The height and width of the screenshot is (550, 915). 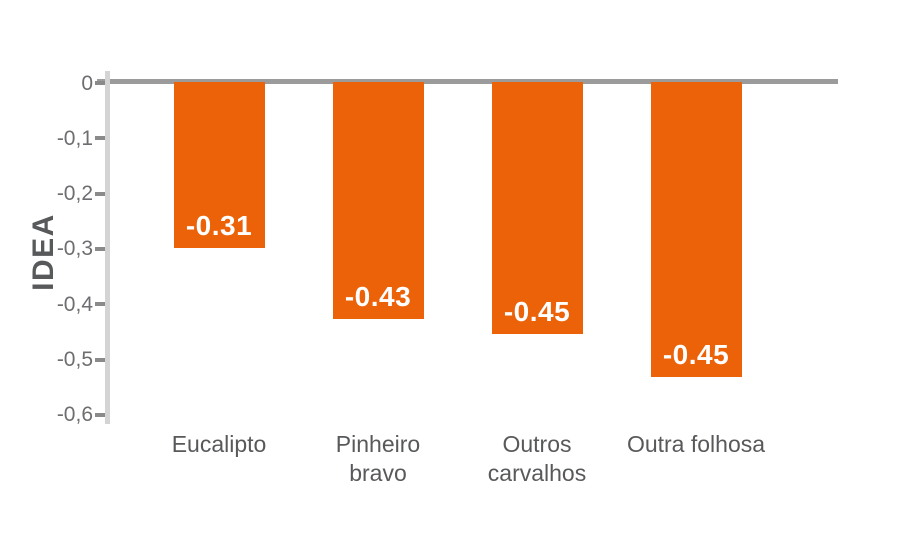 I want to click on bar-value-label: -0.43, so click(x=378, y=296).